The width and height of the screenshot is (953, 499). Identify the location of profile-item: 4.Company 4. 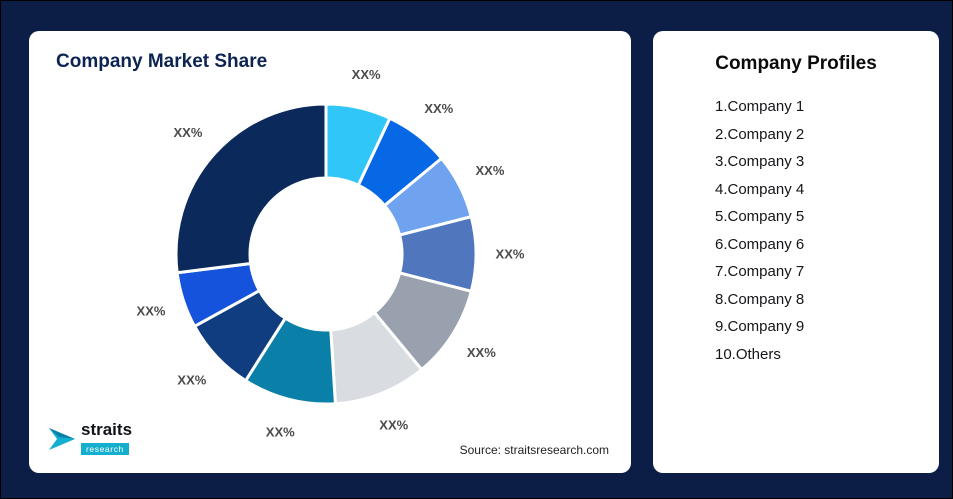
(760, 189).